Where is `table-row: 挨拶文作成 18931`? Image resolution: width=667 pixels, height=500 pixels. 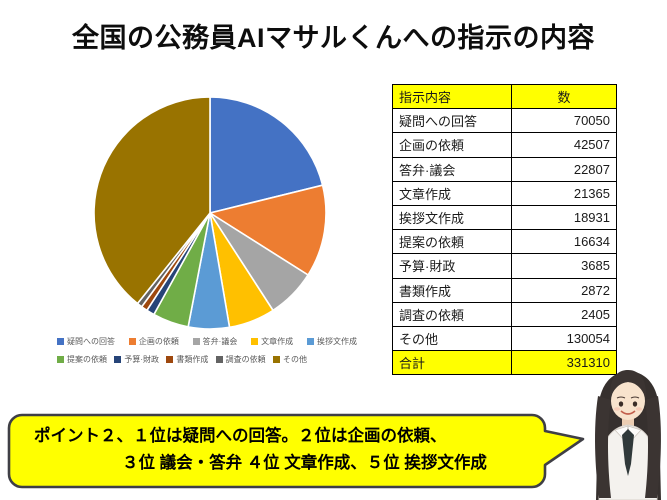 table-row: 挨拶文作成 18931 is located at coordinates (504, 217).